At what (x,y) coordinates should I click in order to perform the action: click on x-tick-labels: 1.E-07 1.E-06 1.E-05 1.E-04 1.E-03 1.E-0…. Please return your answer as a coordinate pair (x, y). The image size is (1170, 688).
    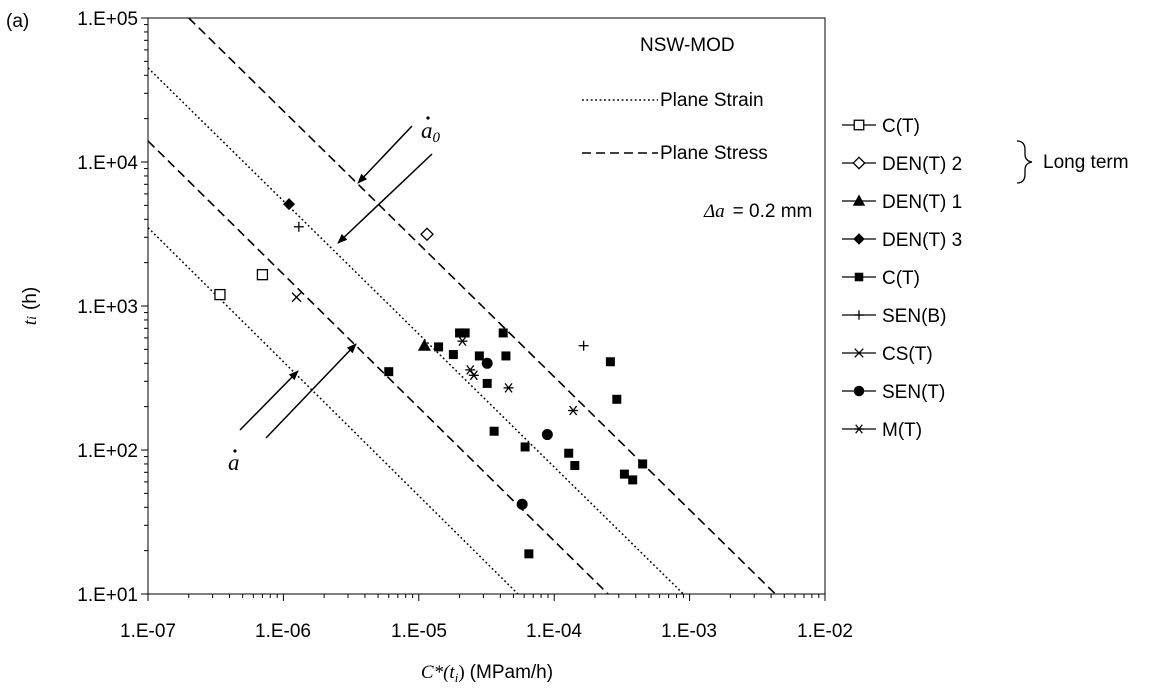
    Looking at the image, I should click on (486, 631).